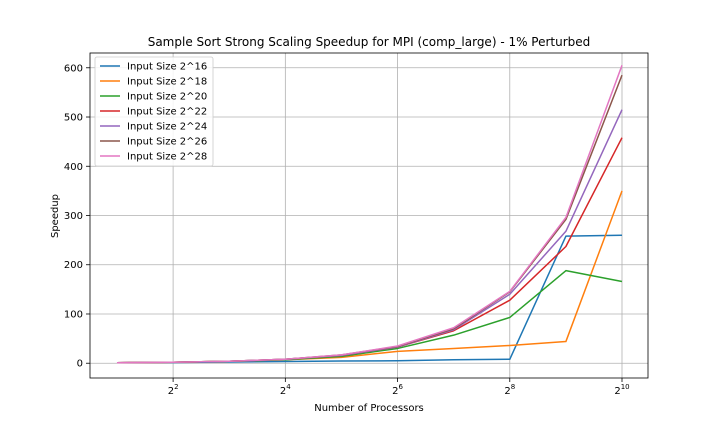 This screenshot has height=432, width=720. I want to click on y-axis-ticks: 0 100 200 300 400 500 600, so click(77, 216).